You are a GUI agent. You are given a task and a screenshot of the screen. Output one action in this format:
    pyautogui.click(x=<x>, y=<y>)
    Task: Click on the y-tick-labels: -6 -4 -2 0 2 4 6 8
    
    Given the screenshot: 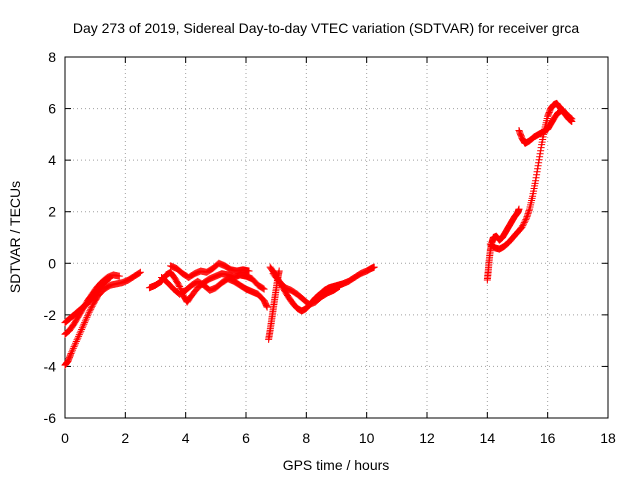 What is the action you would take?
    pyautogui.click(x=50, y=237)
    